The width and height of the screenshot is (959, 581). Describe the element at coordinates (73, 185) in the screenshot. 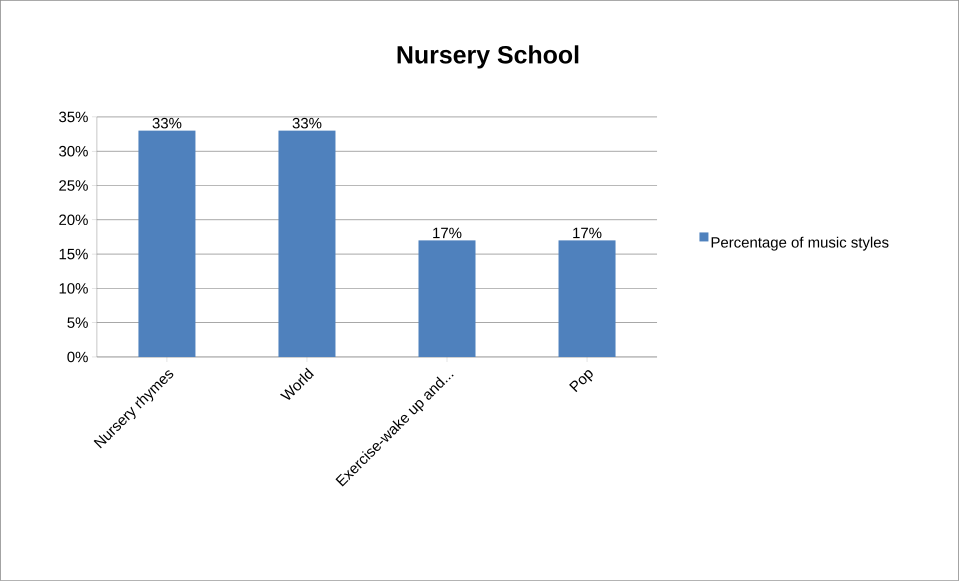

I see `y-tick-label: 25%` at that location.